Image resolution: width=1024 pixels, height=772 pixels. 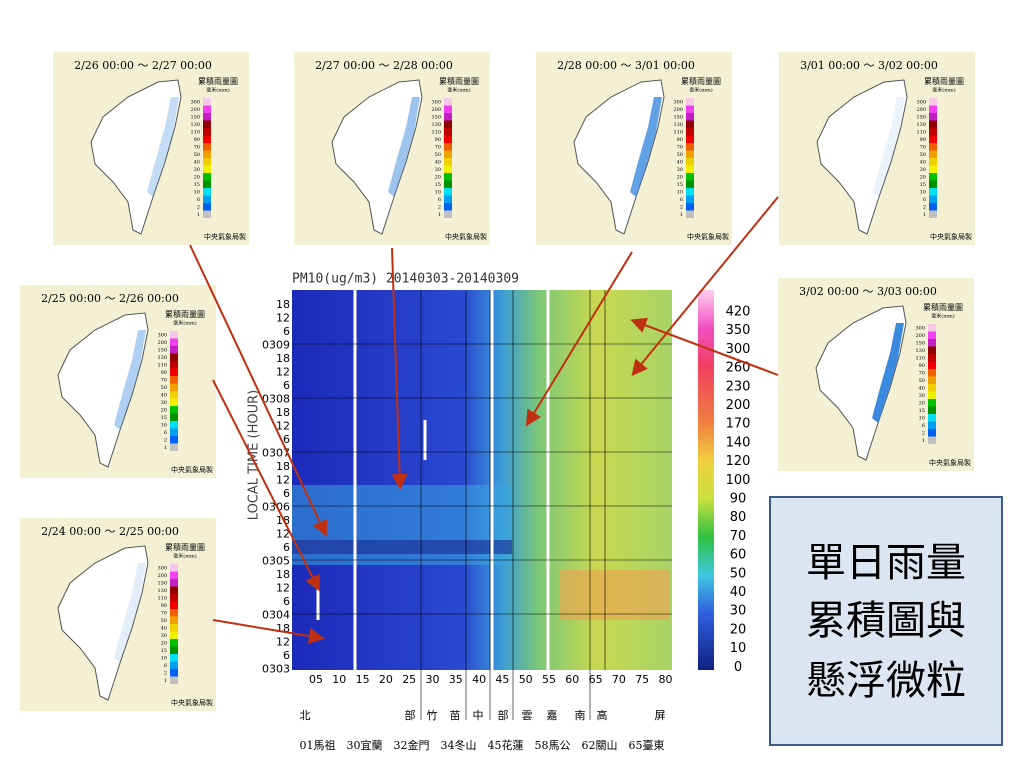 What do you see at coordinates (922, 374) in the screenshot?
I see `scale-label: 70` at bounding box center [922, 374].